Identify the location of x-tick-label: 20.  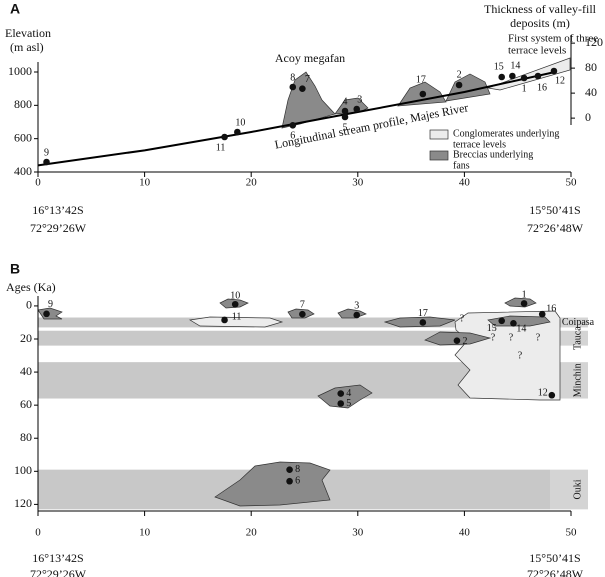
(252, 183).